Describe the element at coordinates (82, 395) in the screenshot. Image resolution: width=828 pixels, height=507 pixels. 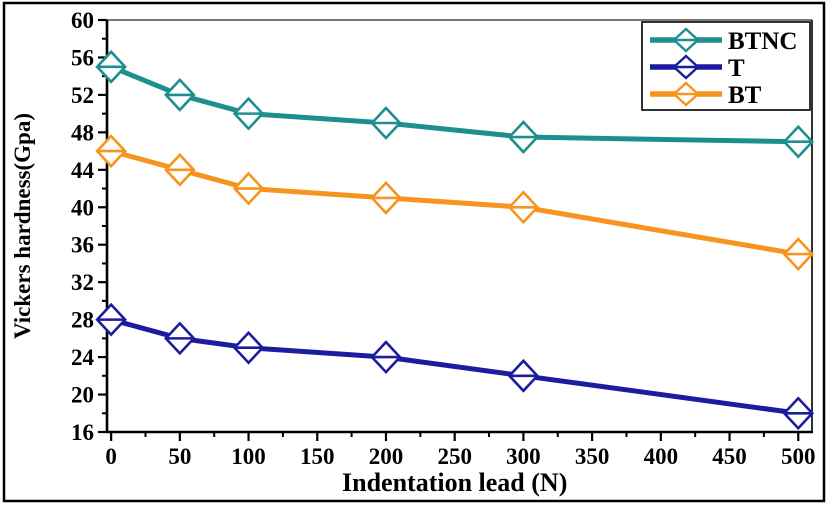
I see `y-tick-label: 20` at that location.